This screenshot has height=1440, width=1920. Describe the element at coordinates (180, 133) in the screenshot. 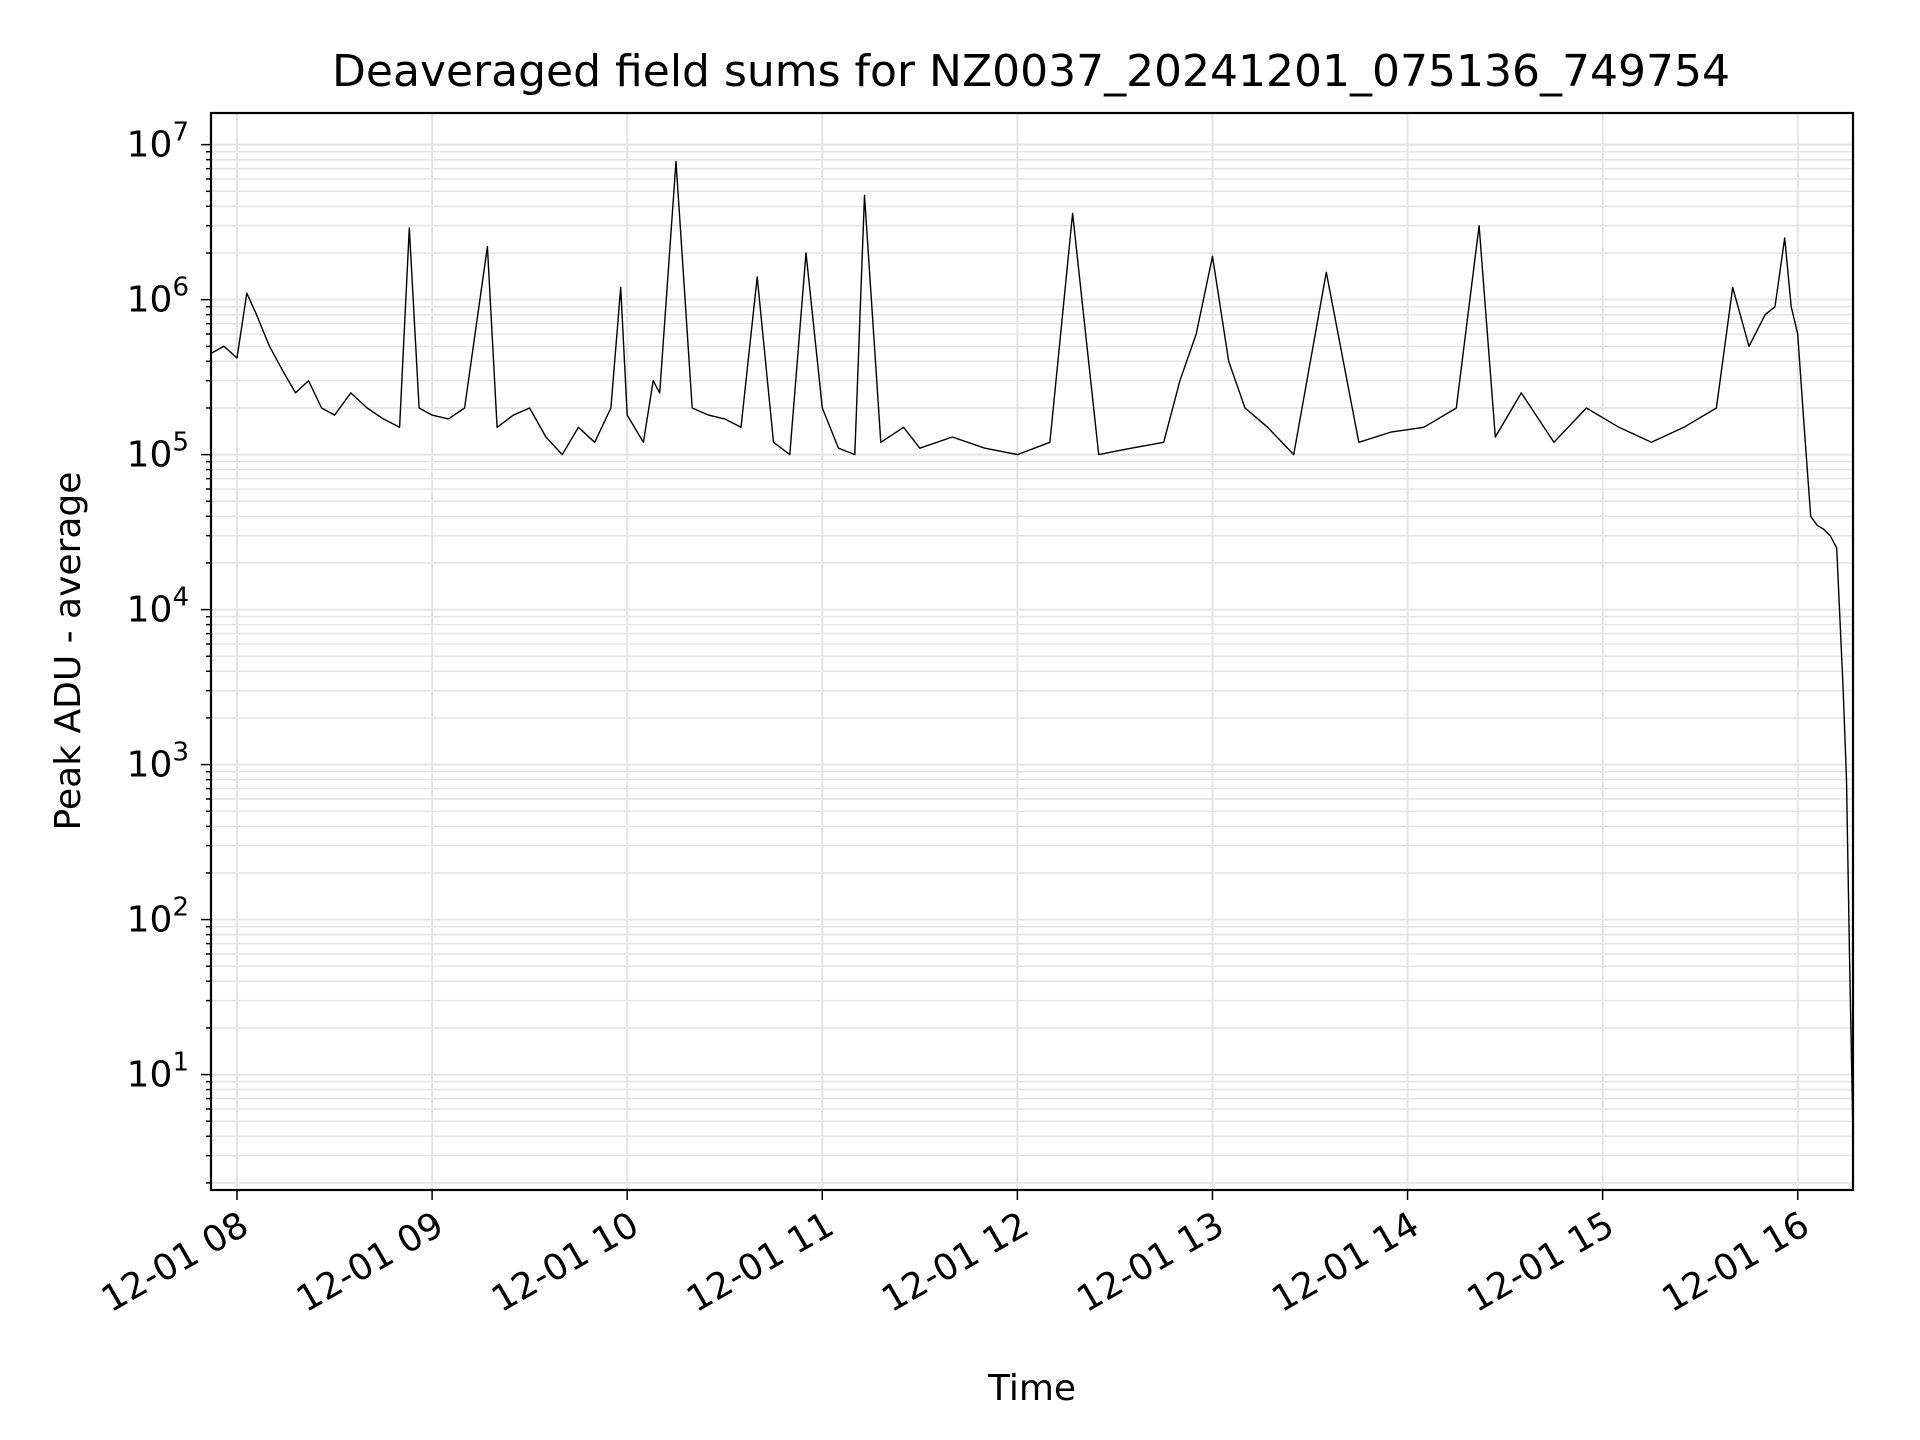

I see `y-tick-exponent: 7` at that location.